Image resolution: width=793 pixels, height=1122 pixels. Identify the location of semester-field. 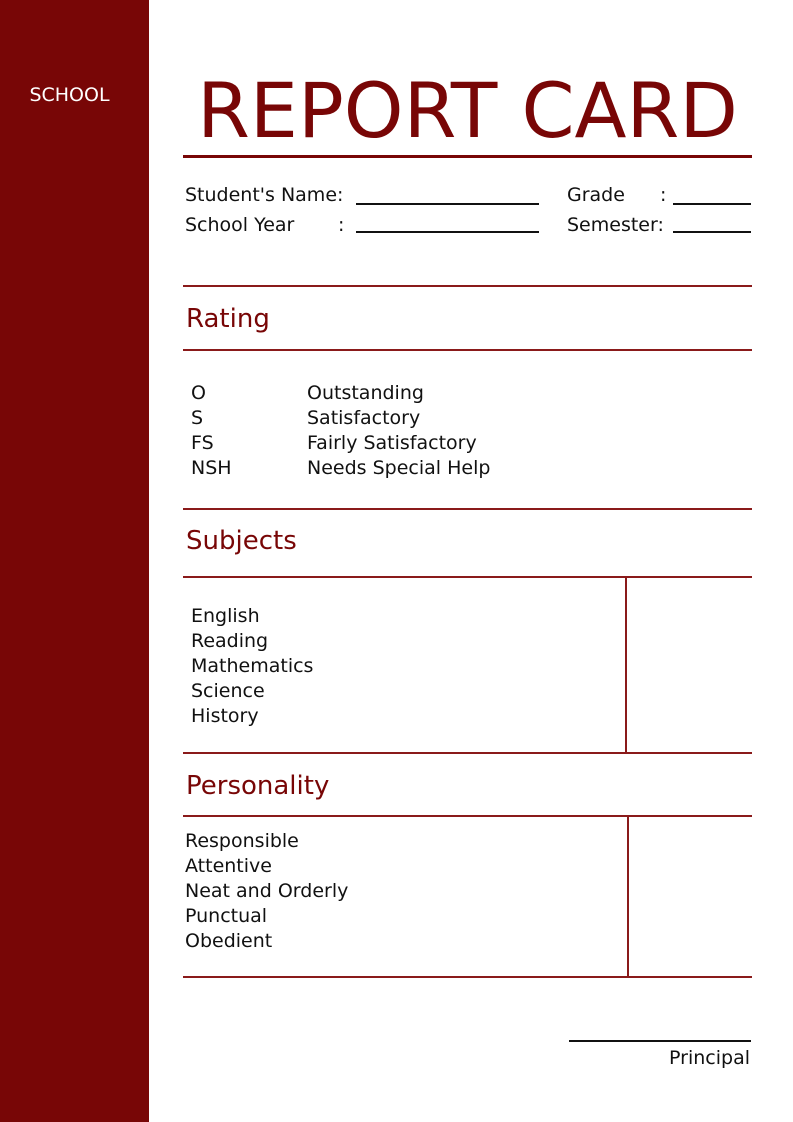
(712, 232).